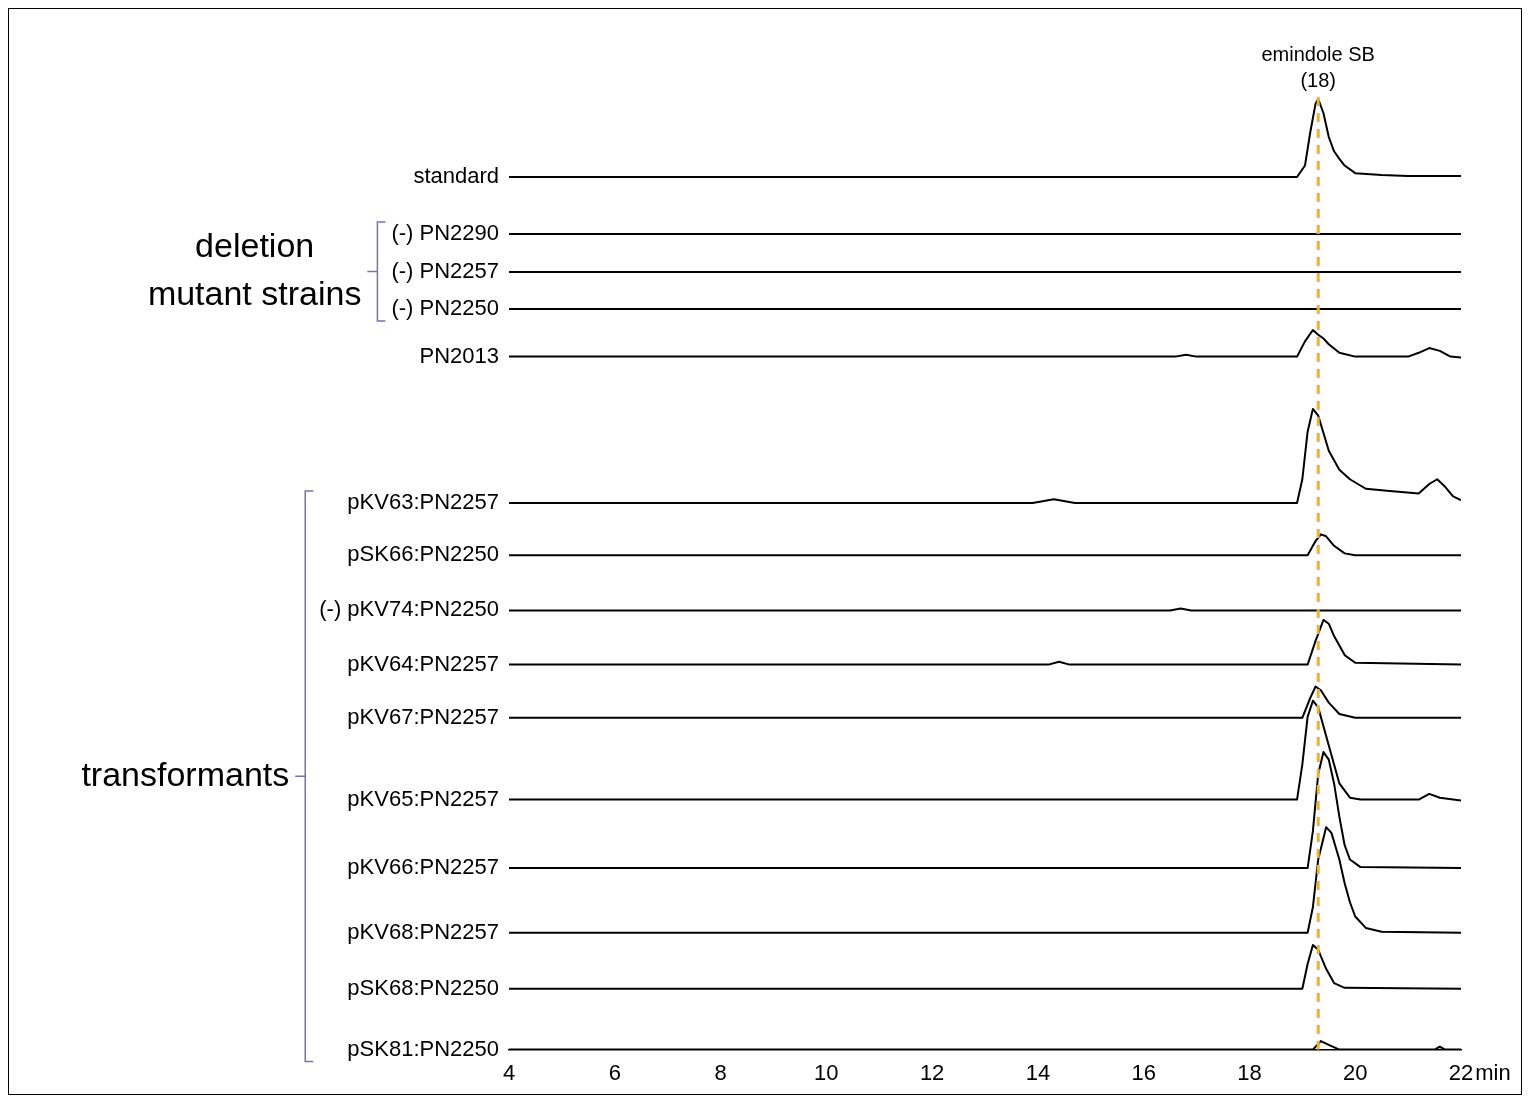  What do you see at coordinates (423, 502) in the screenshot?
I see `series-label: pKV63:PN2257` at bounding box center [423, 502].